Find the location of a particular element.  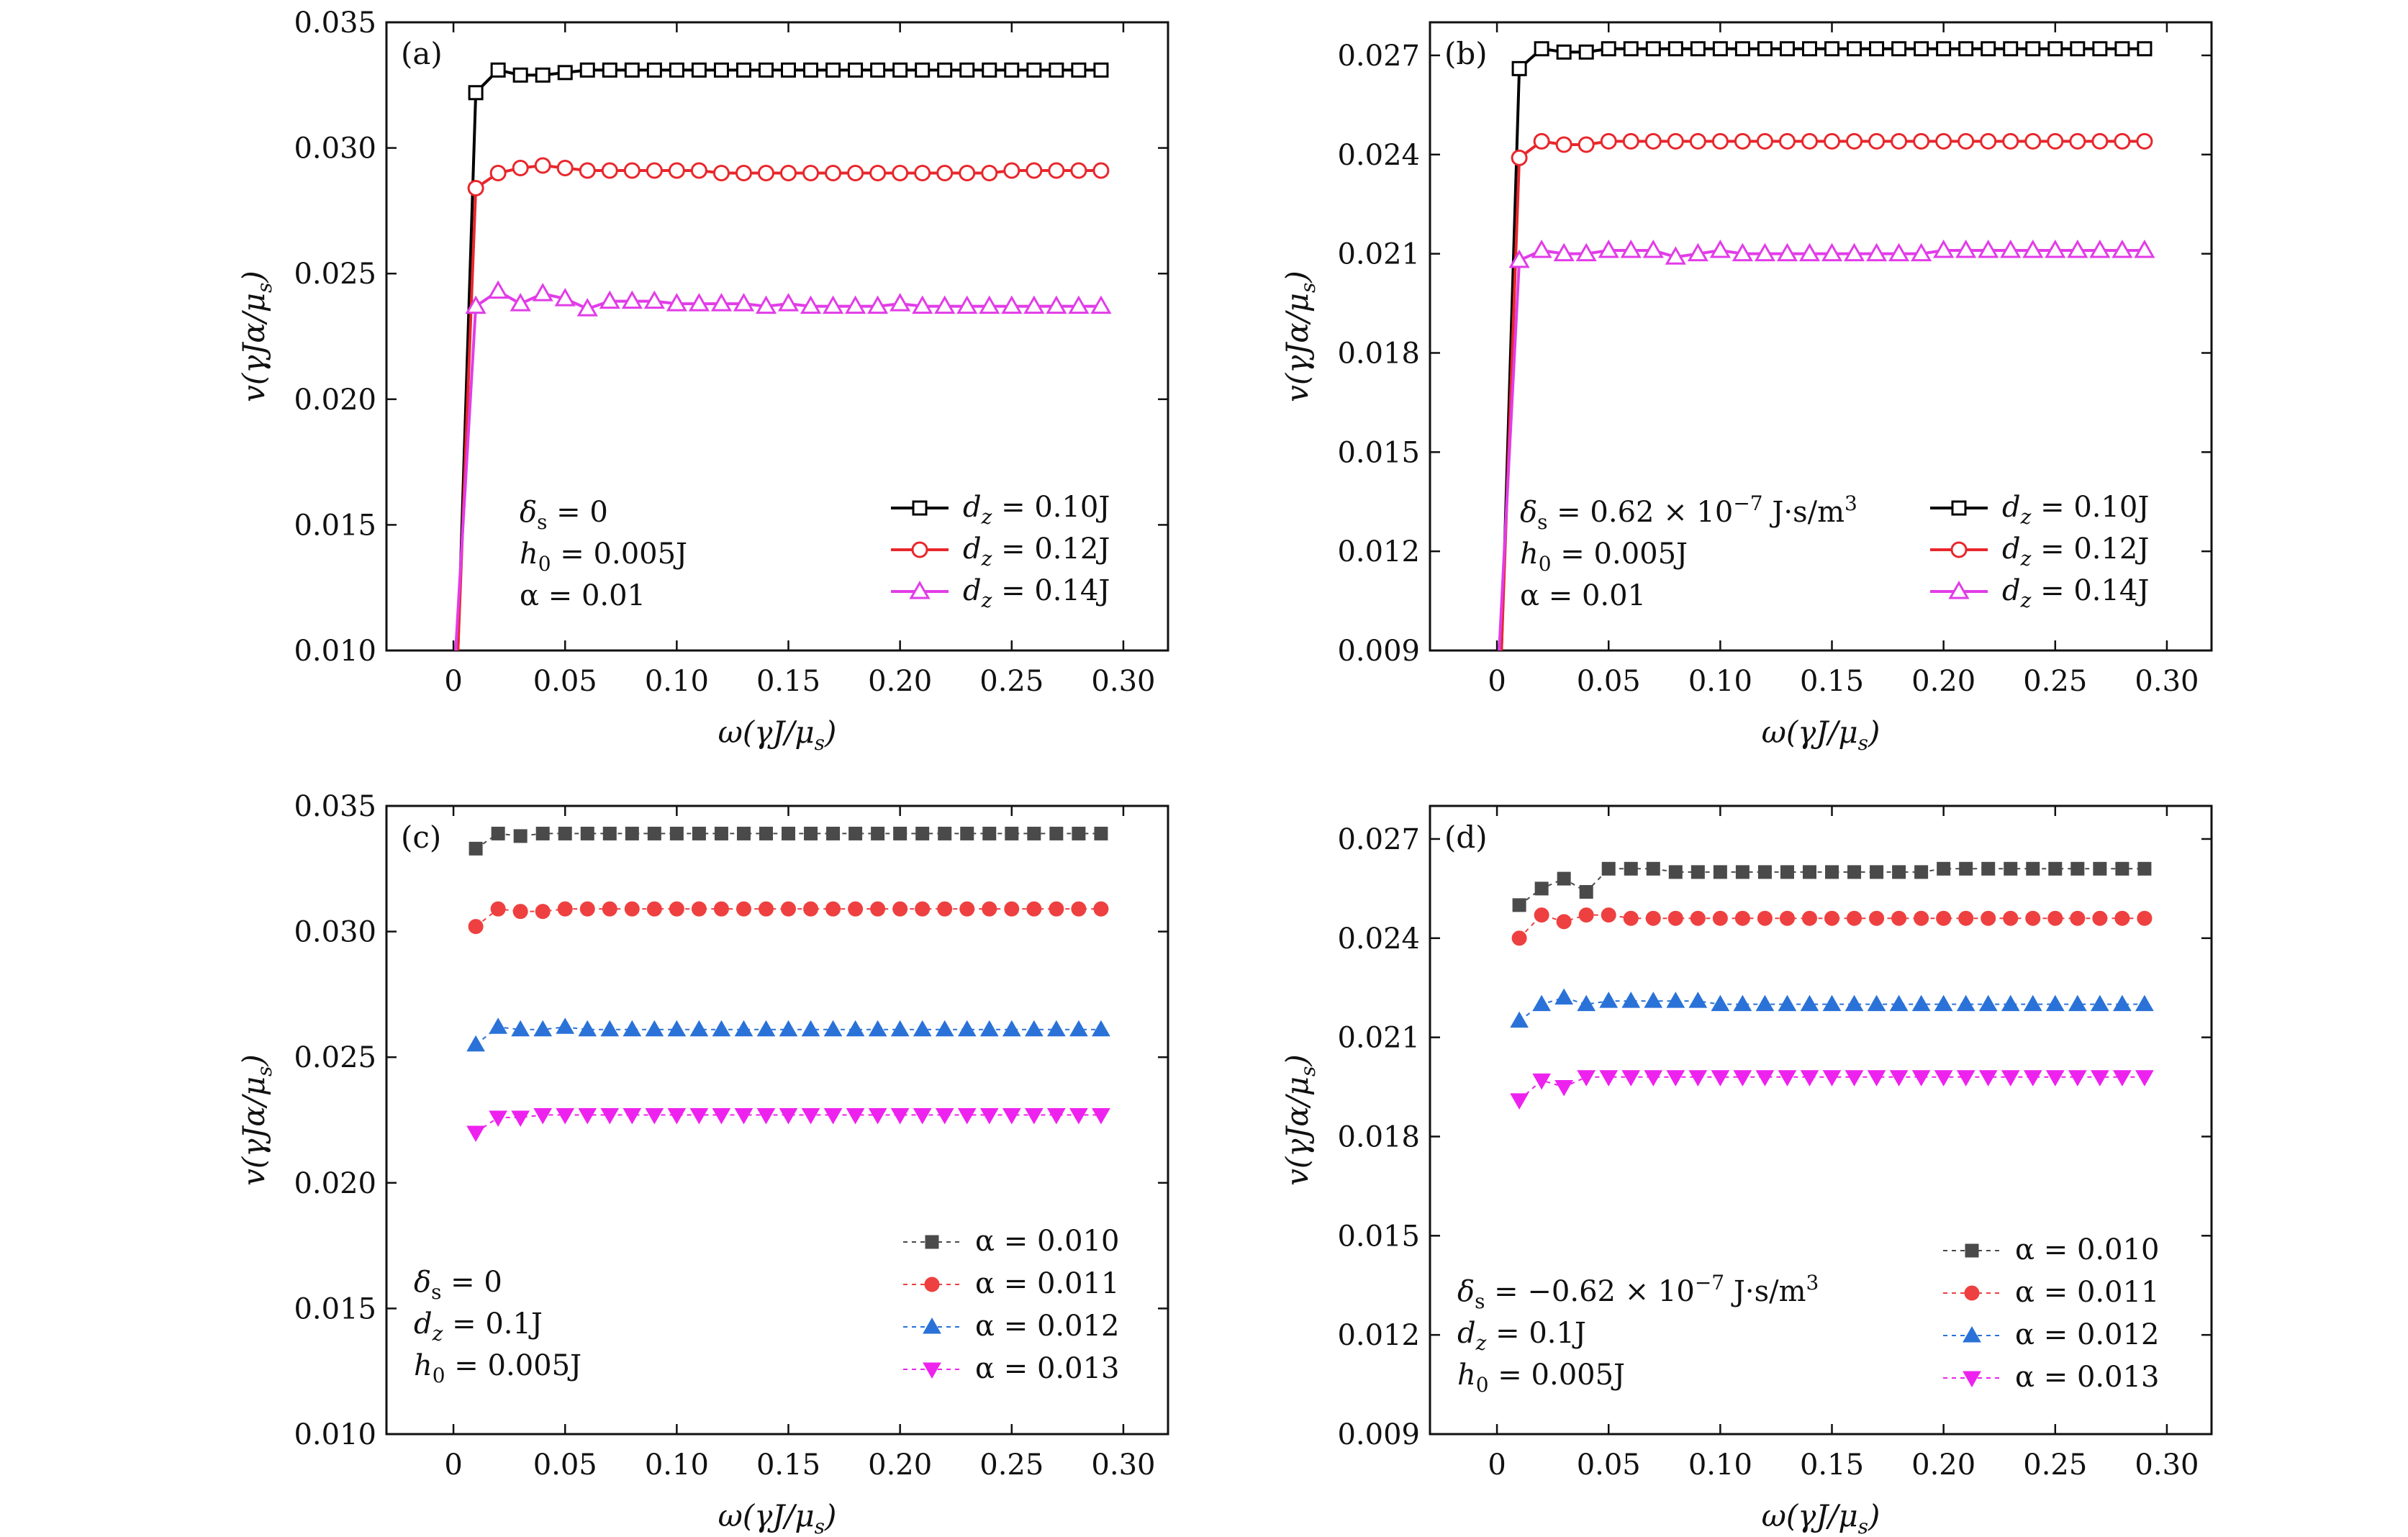

legend-label: α = 0.010 is located at coordinates (2087, 1249).